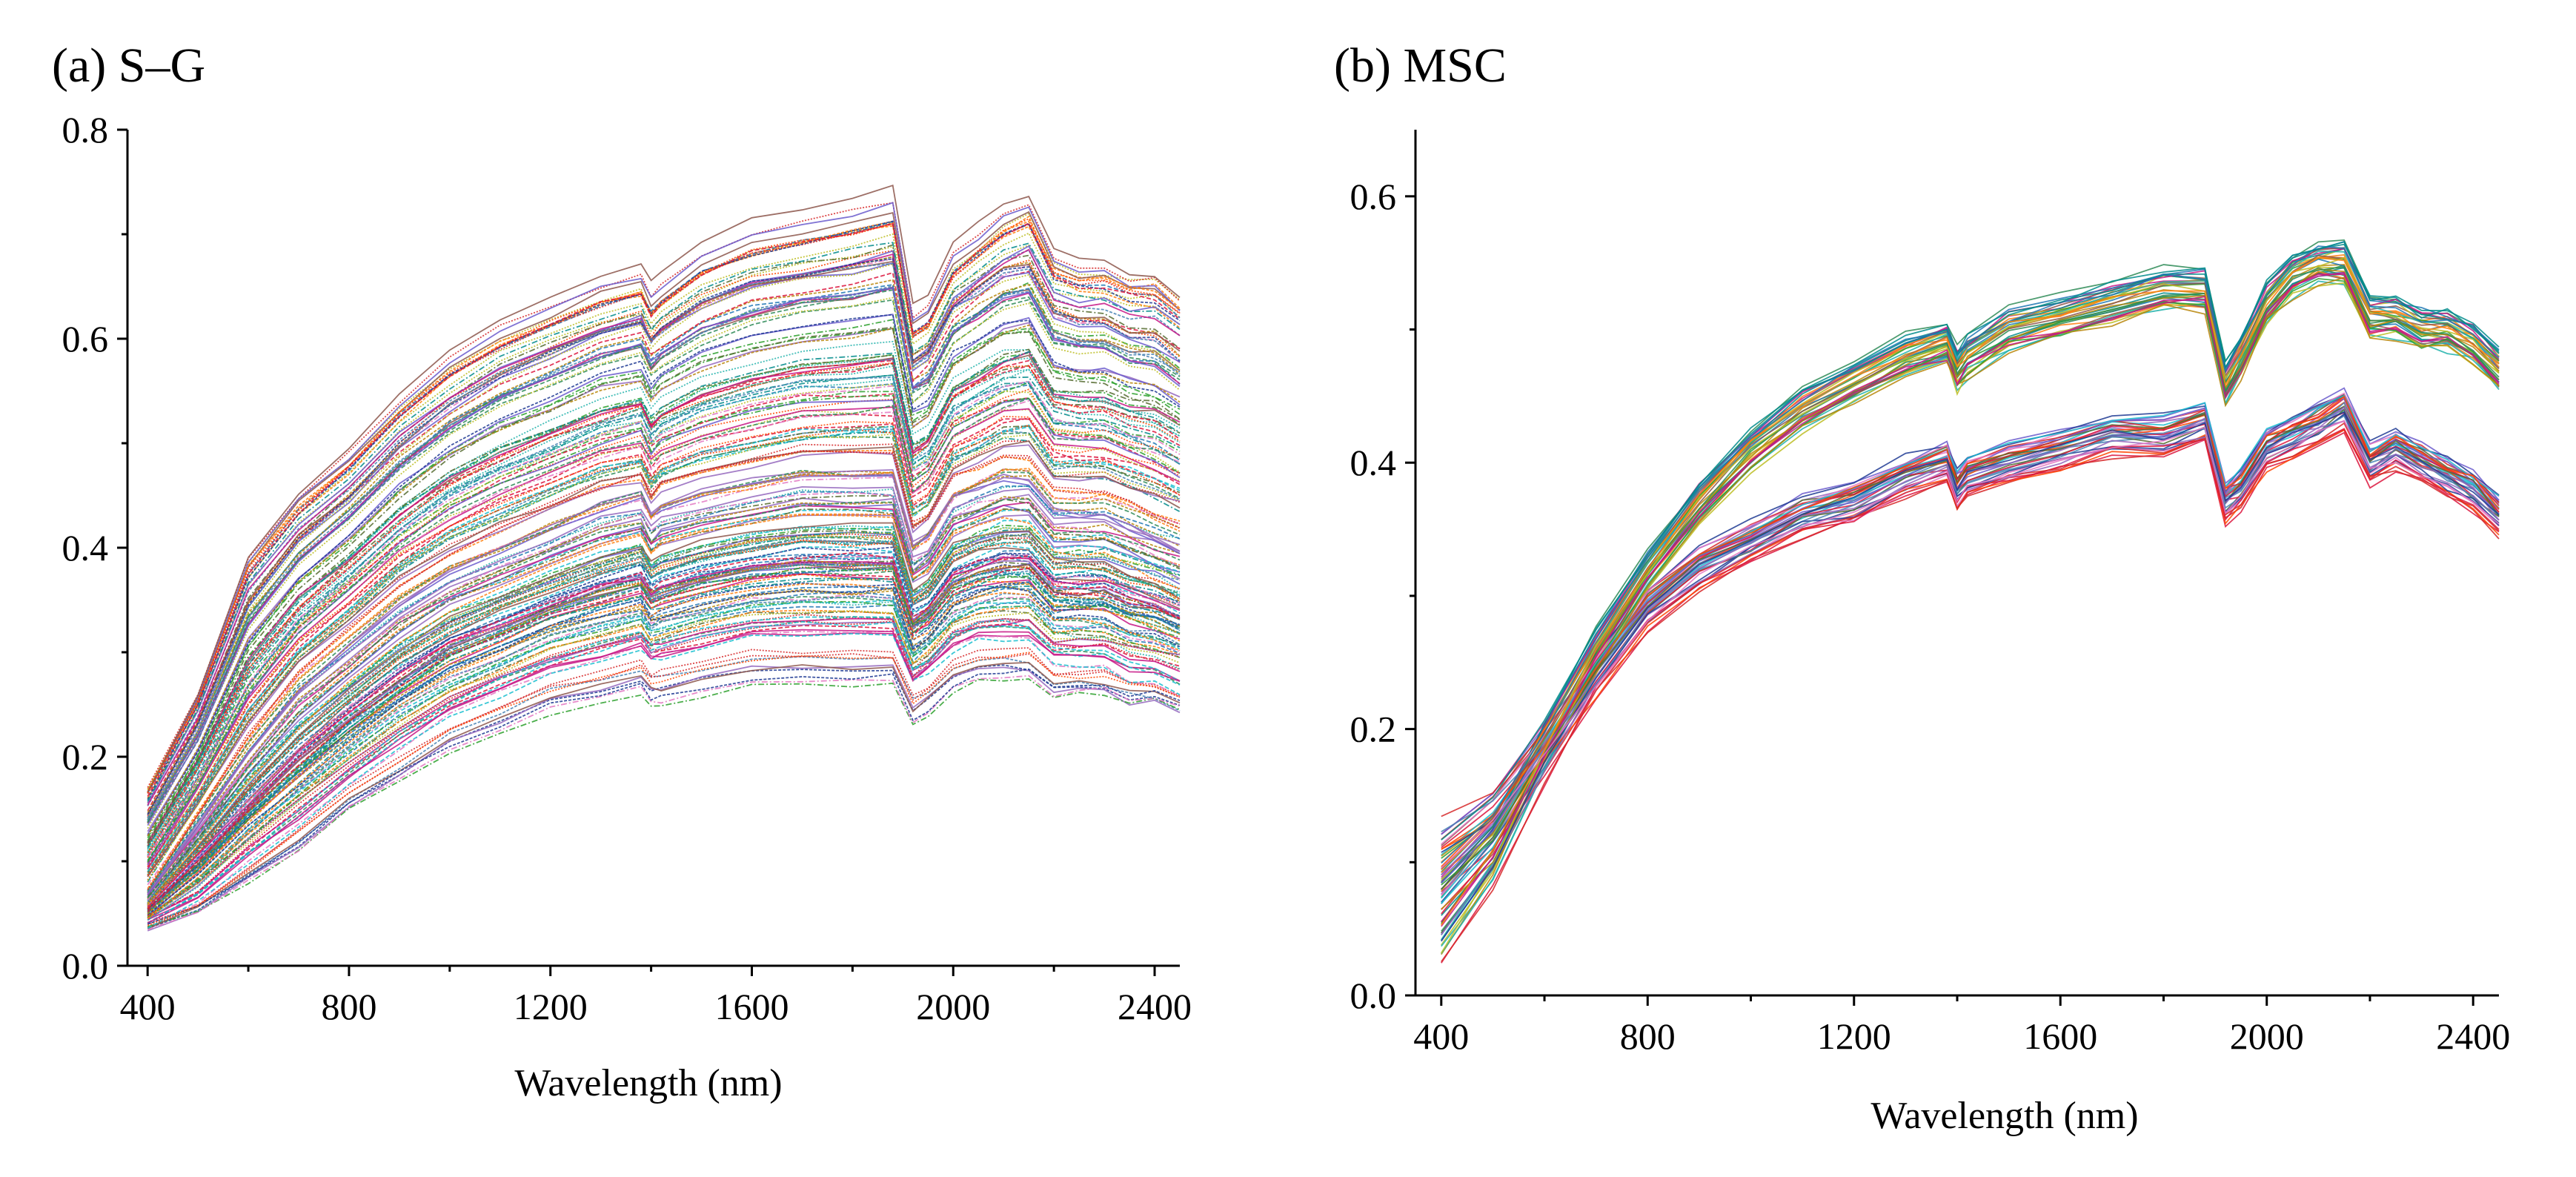 The width and height of the screenshot is (2576, 1177). What do you see at coordinates (1441, 1036) in the screenshot?
I see `x-tick-label: 400` at bounding box center [1441, 1036].